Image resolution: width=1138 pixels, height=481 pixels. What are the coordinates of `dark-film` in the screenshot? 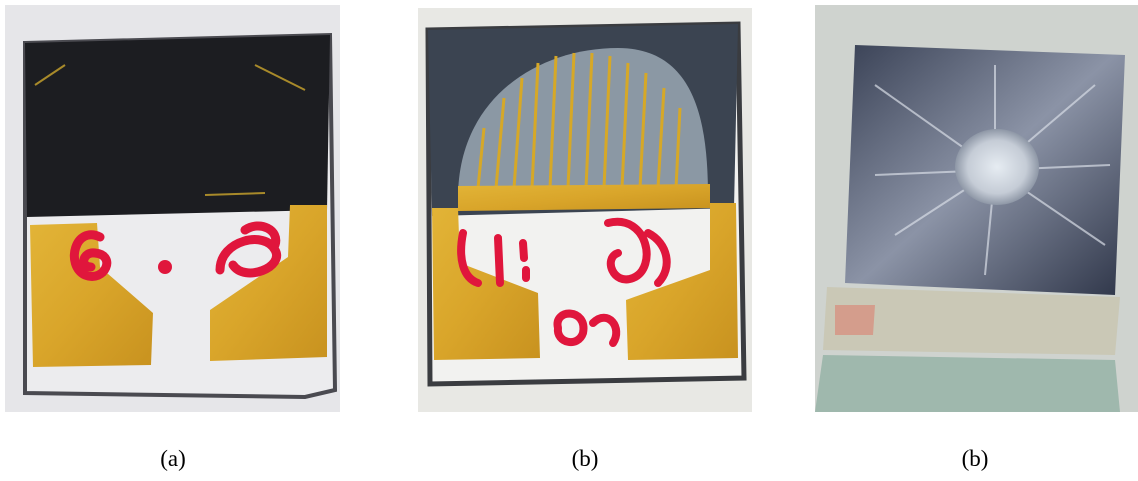 It's located at (177, 126).